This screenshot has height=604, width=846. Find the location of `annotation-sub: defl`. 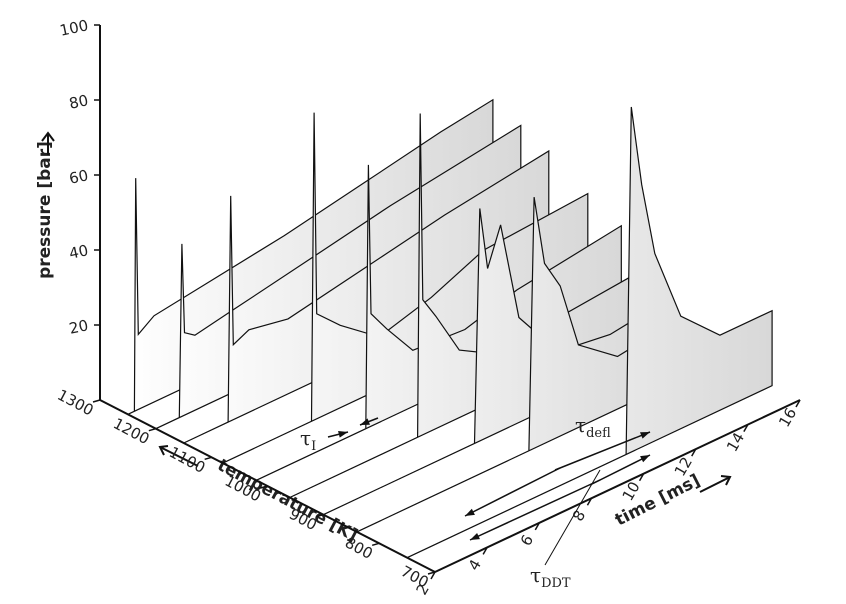

annotation-sub: defl is located at coordinates (598, 433).